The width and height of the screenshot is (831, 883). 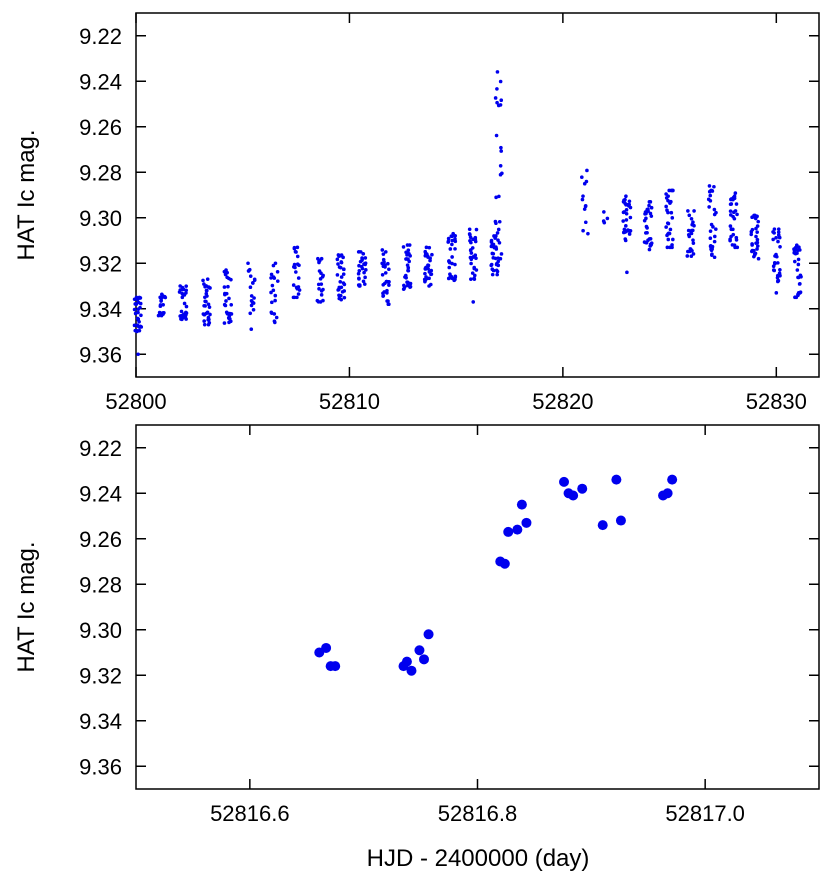 I want to click on y-tick-label: 9.28, so click(x=100, y=172).